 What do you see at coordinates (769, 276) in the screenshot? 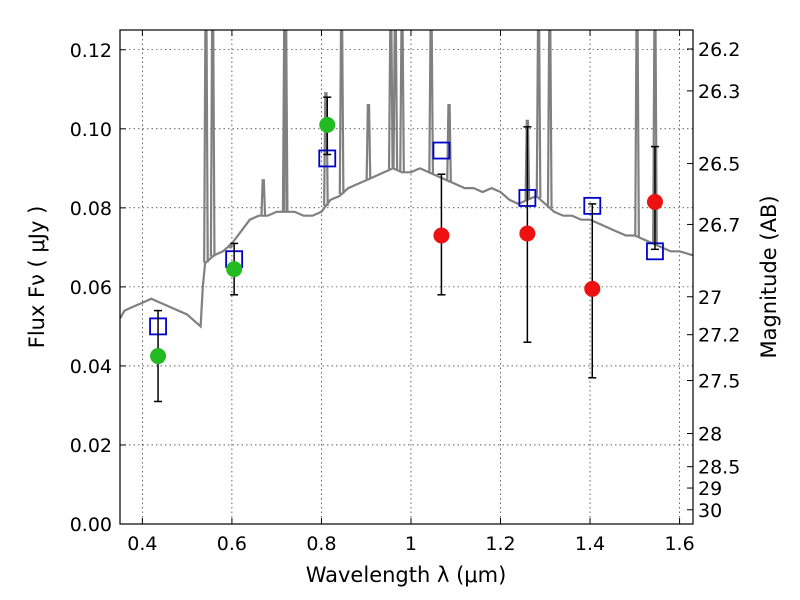
I see `right-axis-label: Magnitude (AB)` at bounding box center [769, 276].